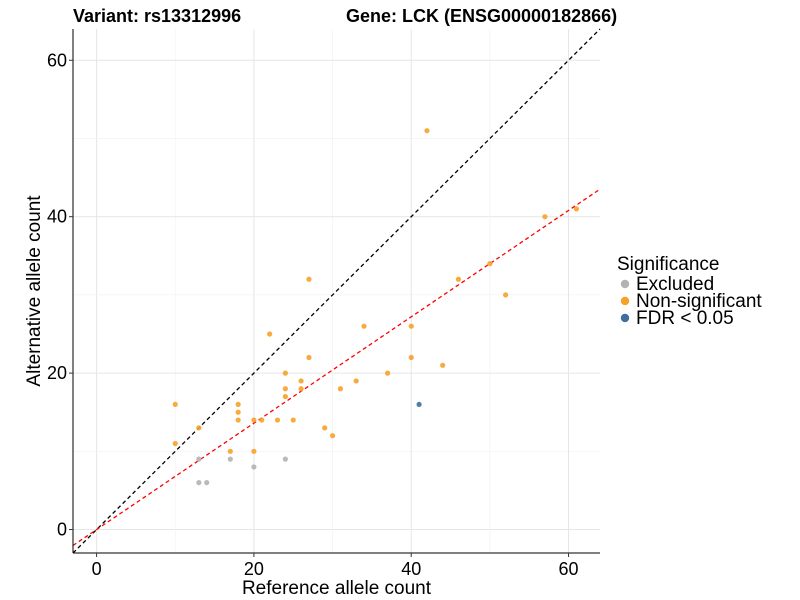 The width and height of the screenshot is (800, 600). Describe the element at coordinates (625, 318) in the screenshot. I see `legend-dot-fdr` at that location.